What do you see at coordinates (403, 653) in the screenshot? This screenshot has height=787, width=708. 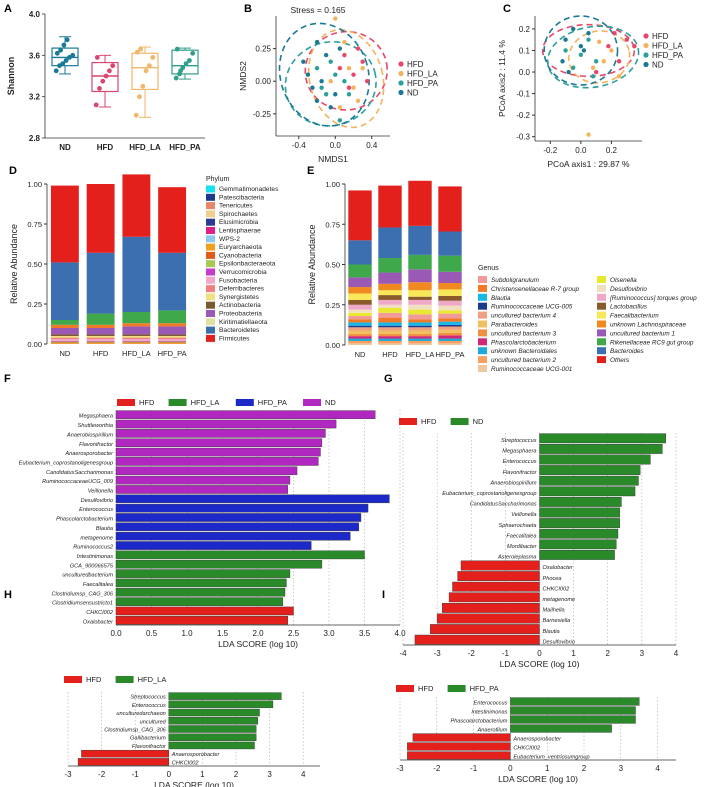 I see `x-tick-label: -4` at bounding box center [403, 653].